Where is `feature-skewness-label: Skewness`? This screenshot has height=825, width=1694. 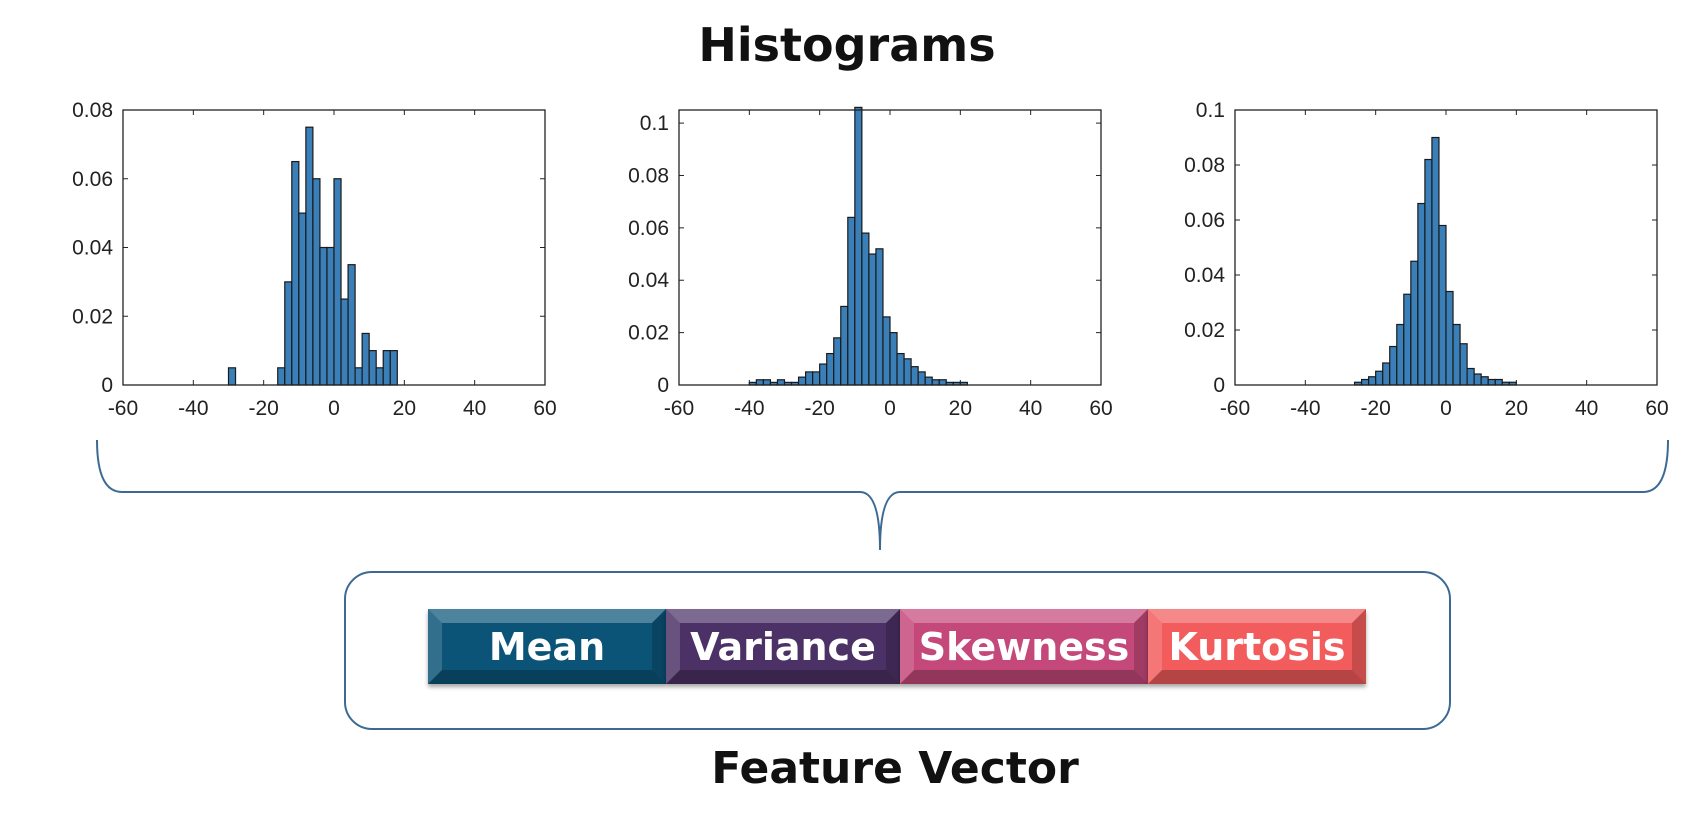 feature-skewness-label: Skewness is located at coordinates (1024, 646).